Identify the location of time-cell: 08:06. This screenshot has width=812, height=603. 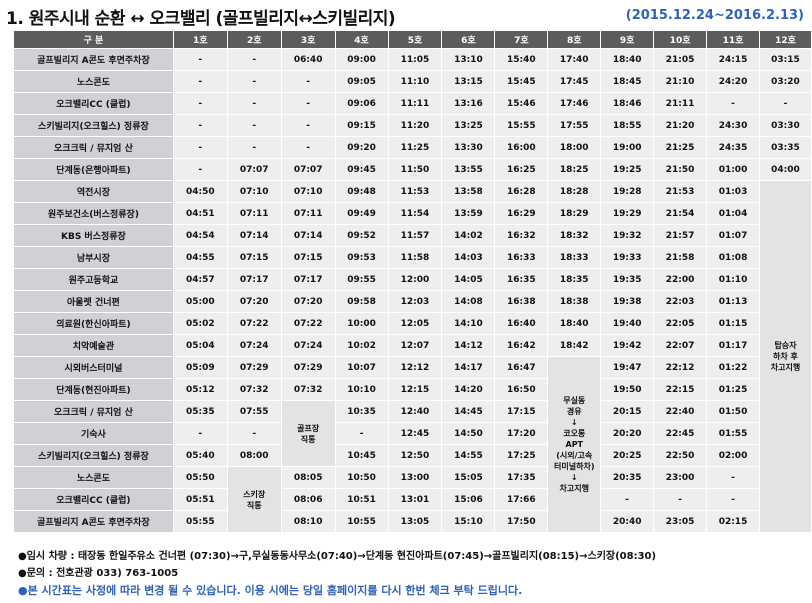
(308, 499).